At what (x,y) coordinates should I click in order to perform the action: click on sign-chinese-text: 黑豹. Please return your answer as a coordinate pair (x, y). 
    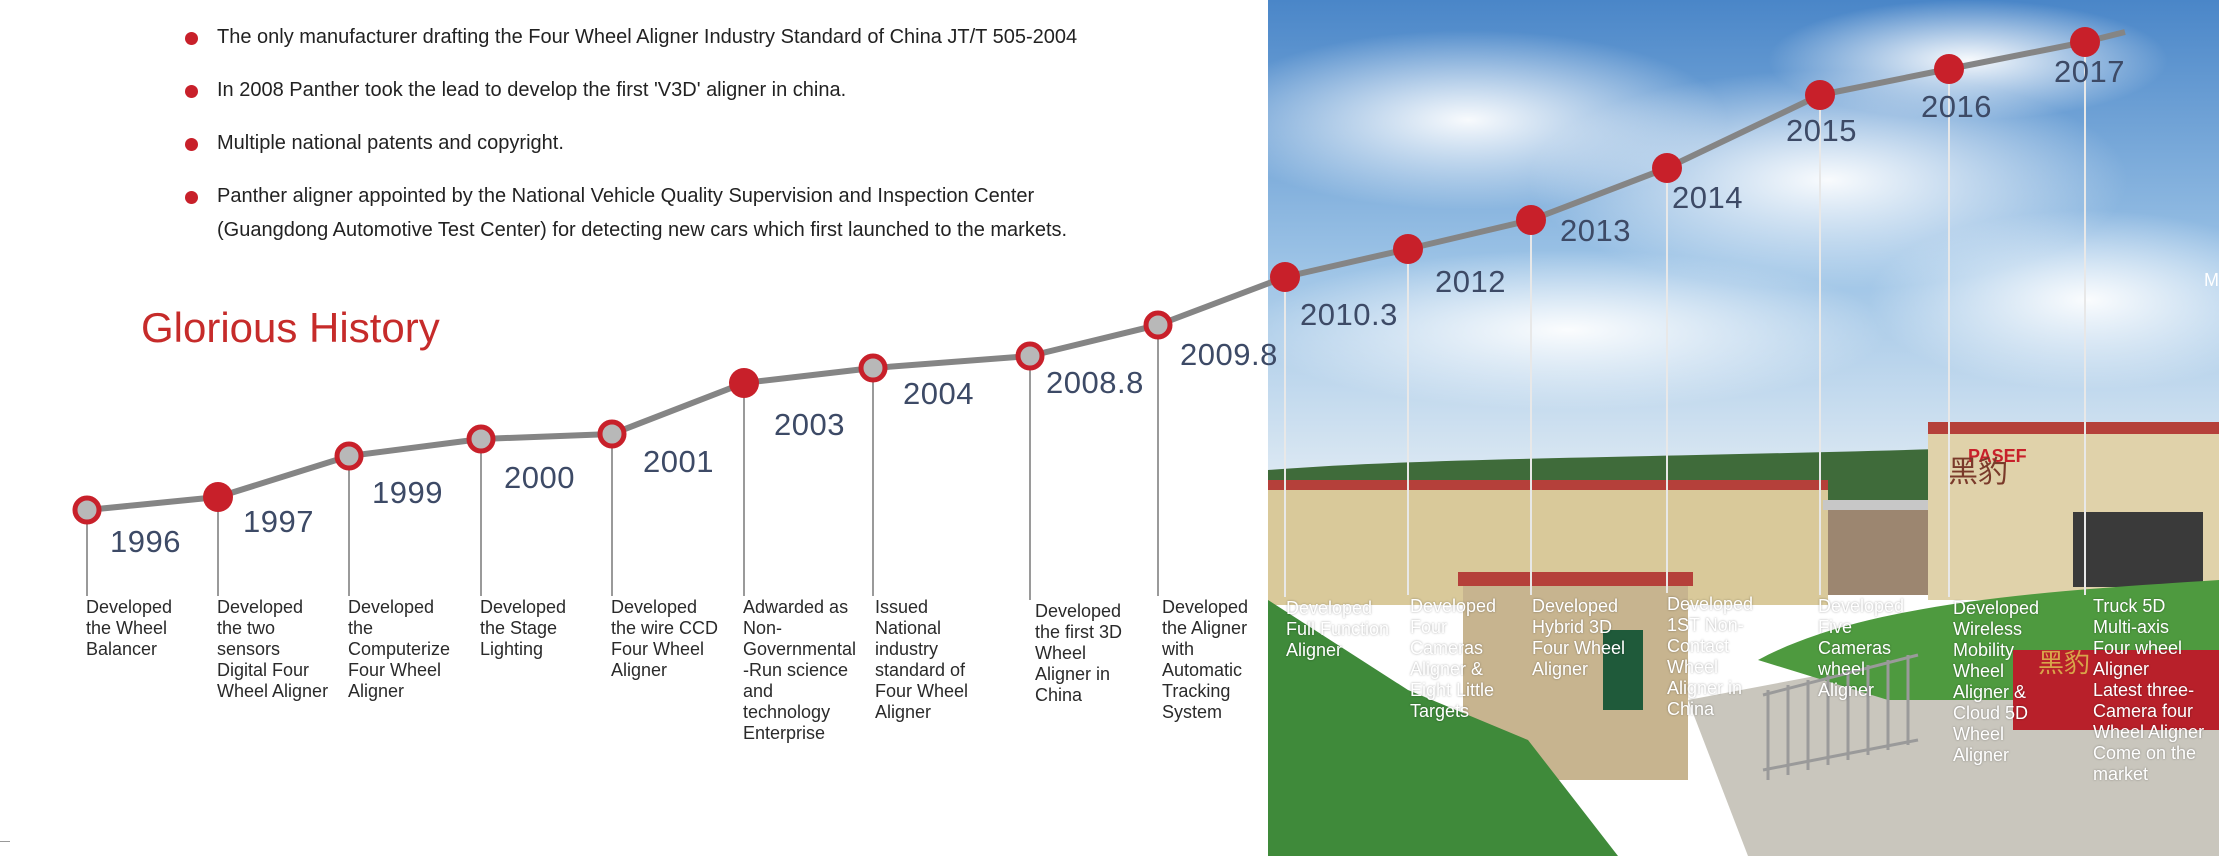
    Looking at the image, I should click on (2064, 664).